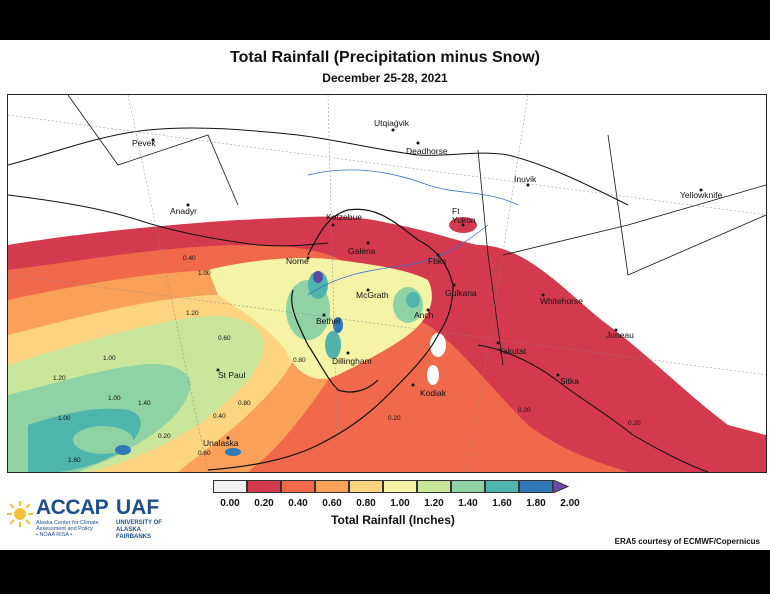 The height and width of the screenshot is (594, 770). Describe the element at coordinates (221, 443) in the screenshot. I see `city-label-unalaska: Unalaska` at that location.